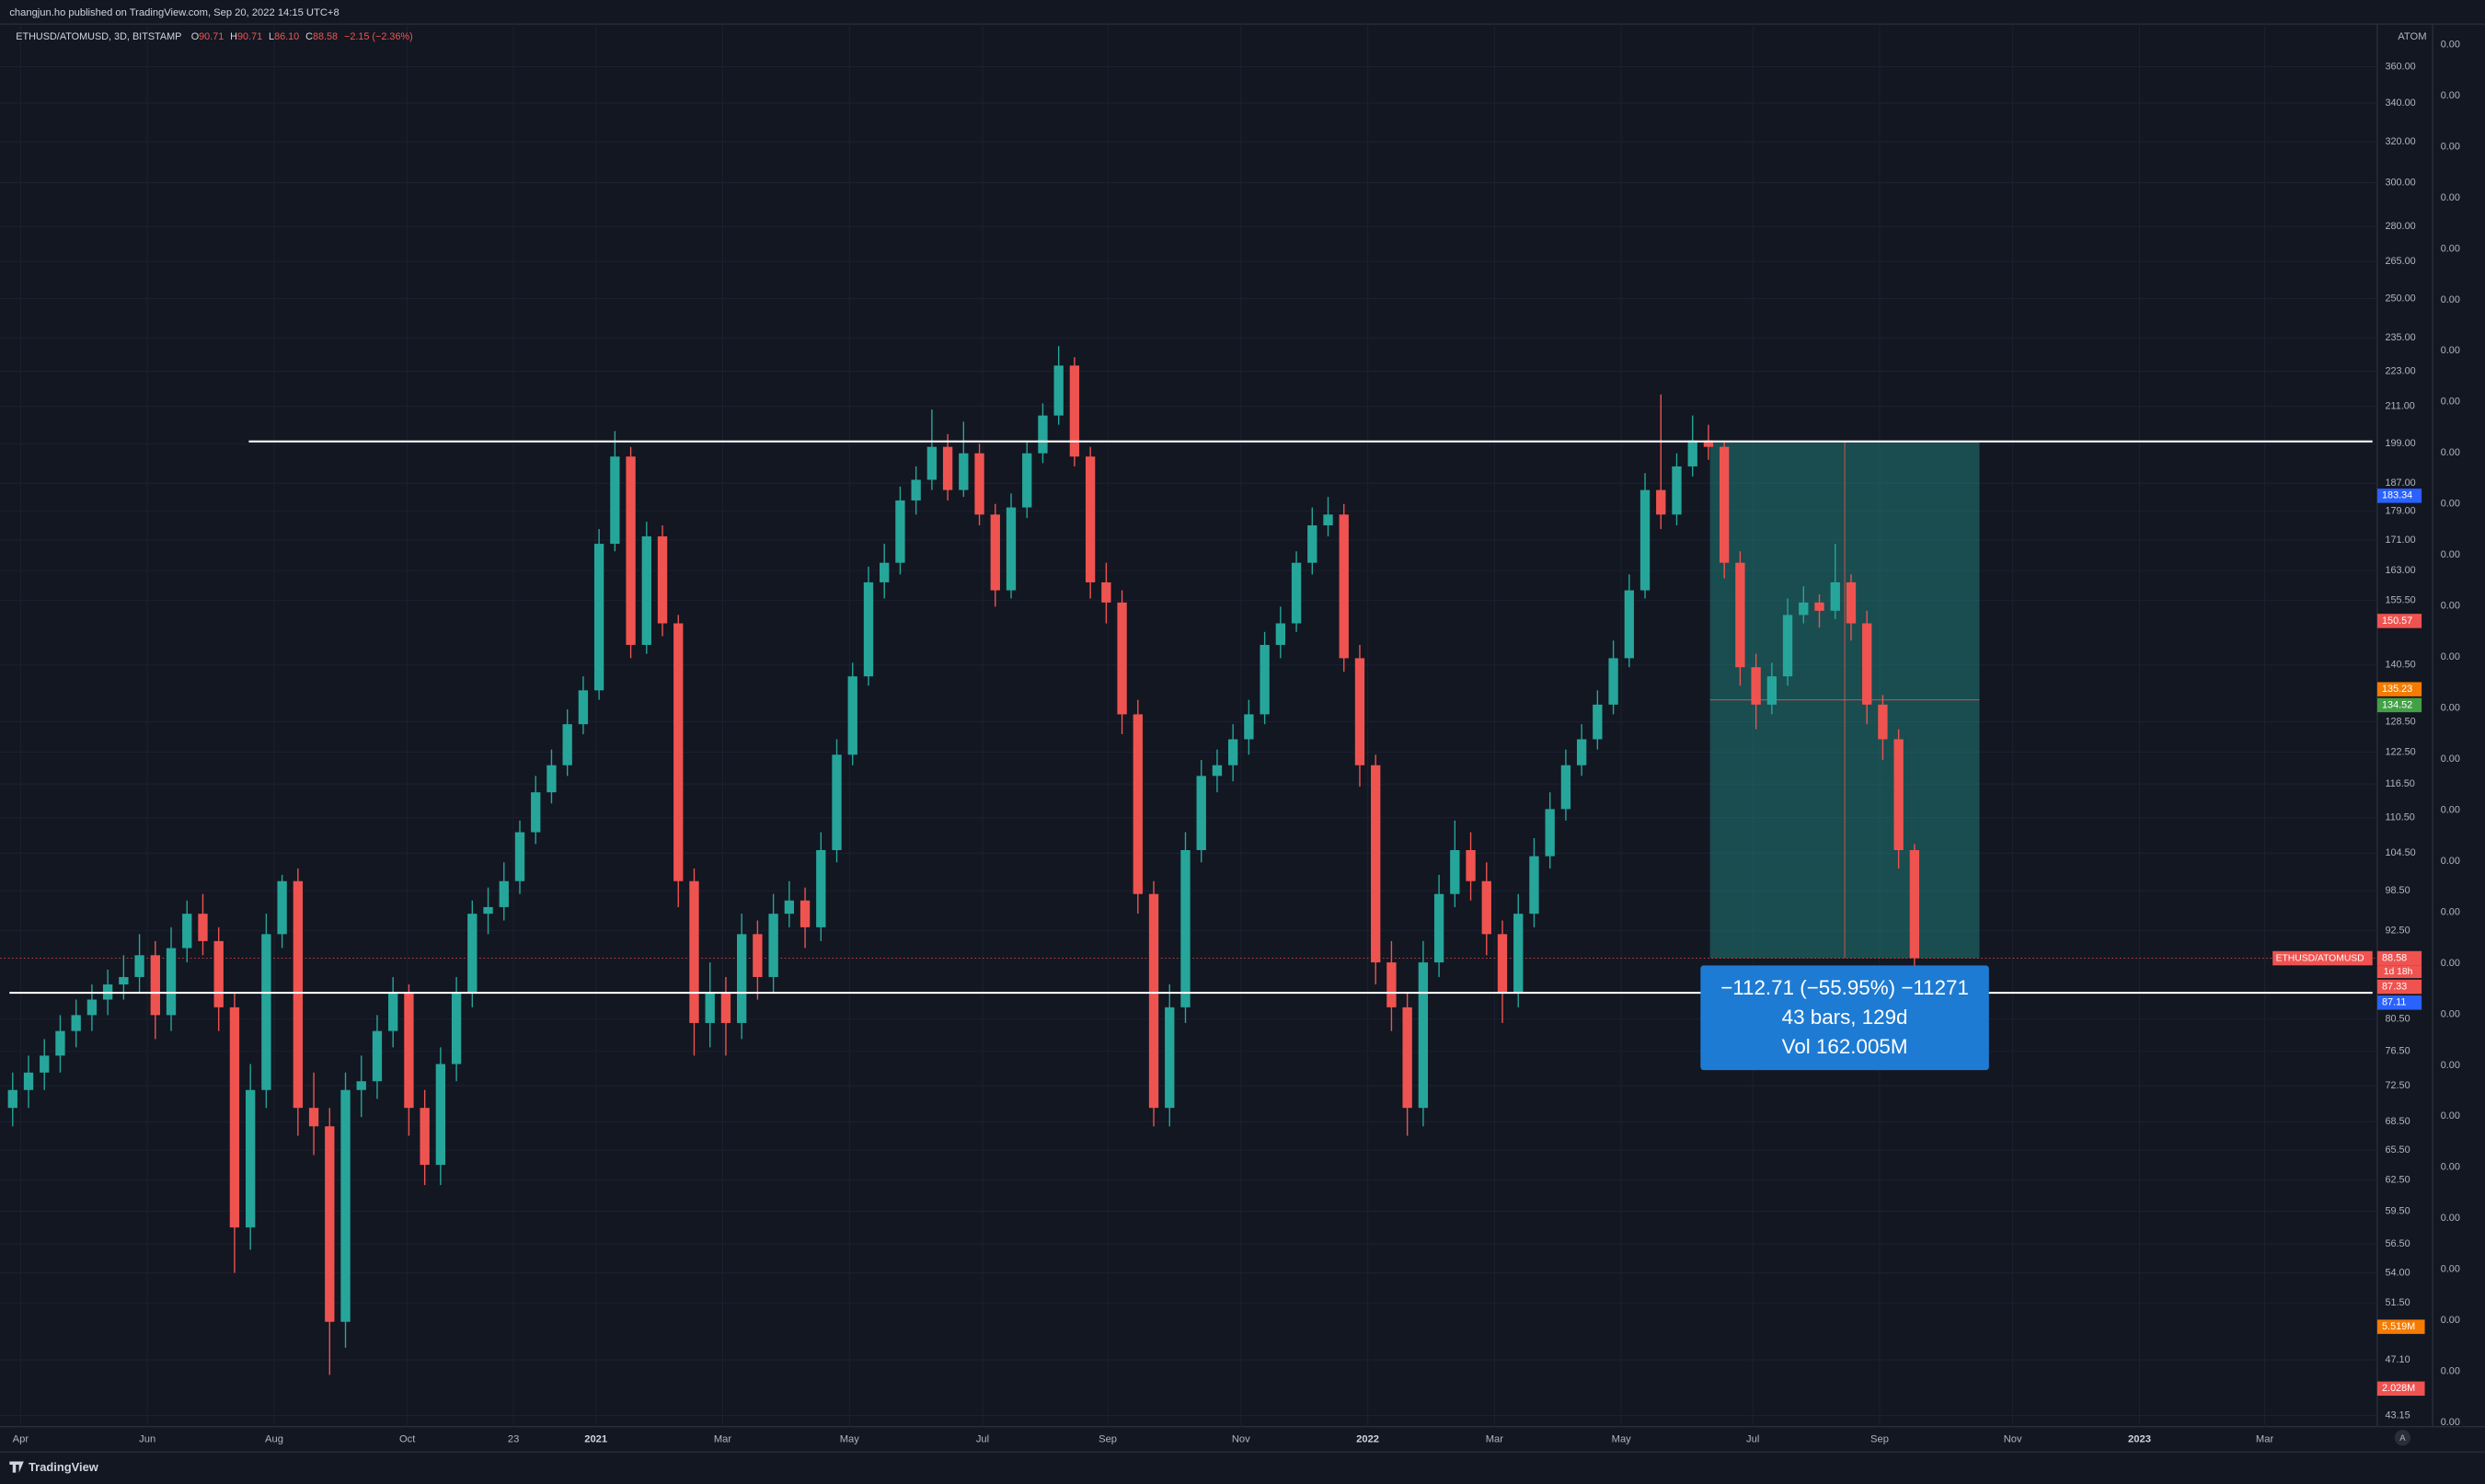 The image size is (2485, 1484). What do you see at coordinates (2397, 1150) in the screenshot?
I see `y-tick-label: 65.50` at bounding box center [2397, 1150].